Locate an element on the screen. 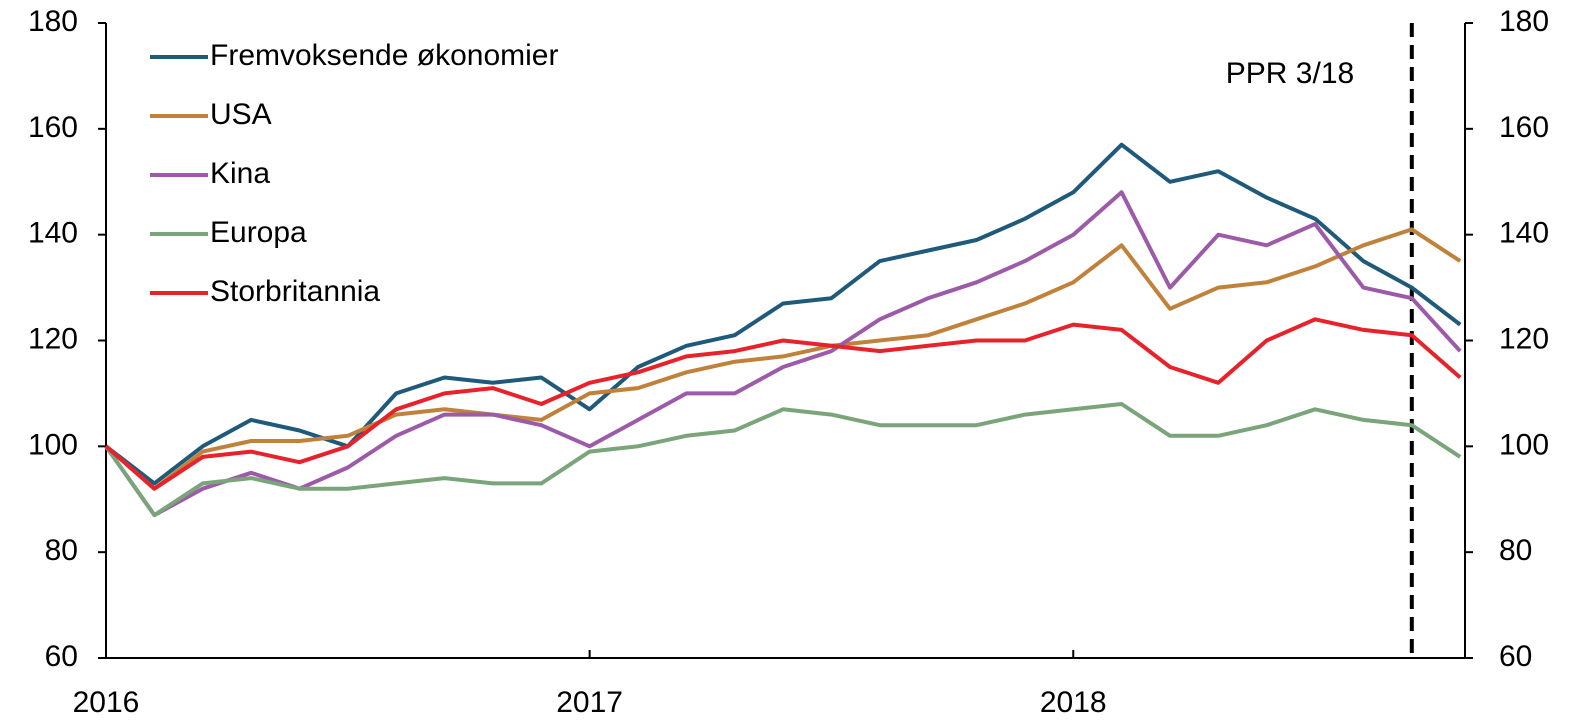 The image size is (1582, 726). legend-label: Storbritannia is located at coordinates (295, 291).